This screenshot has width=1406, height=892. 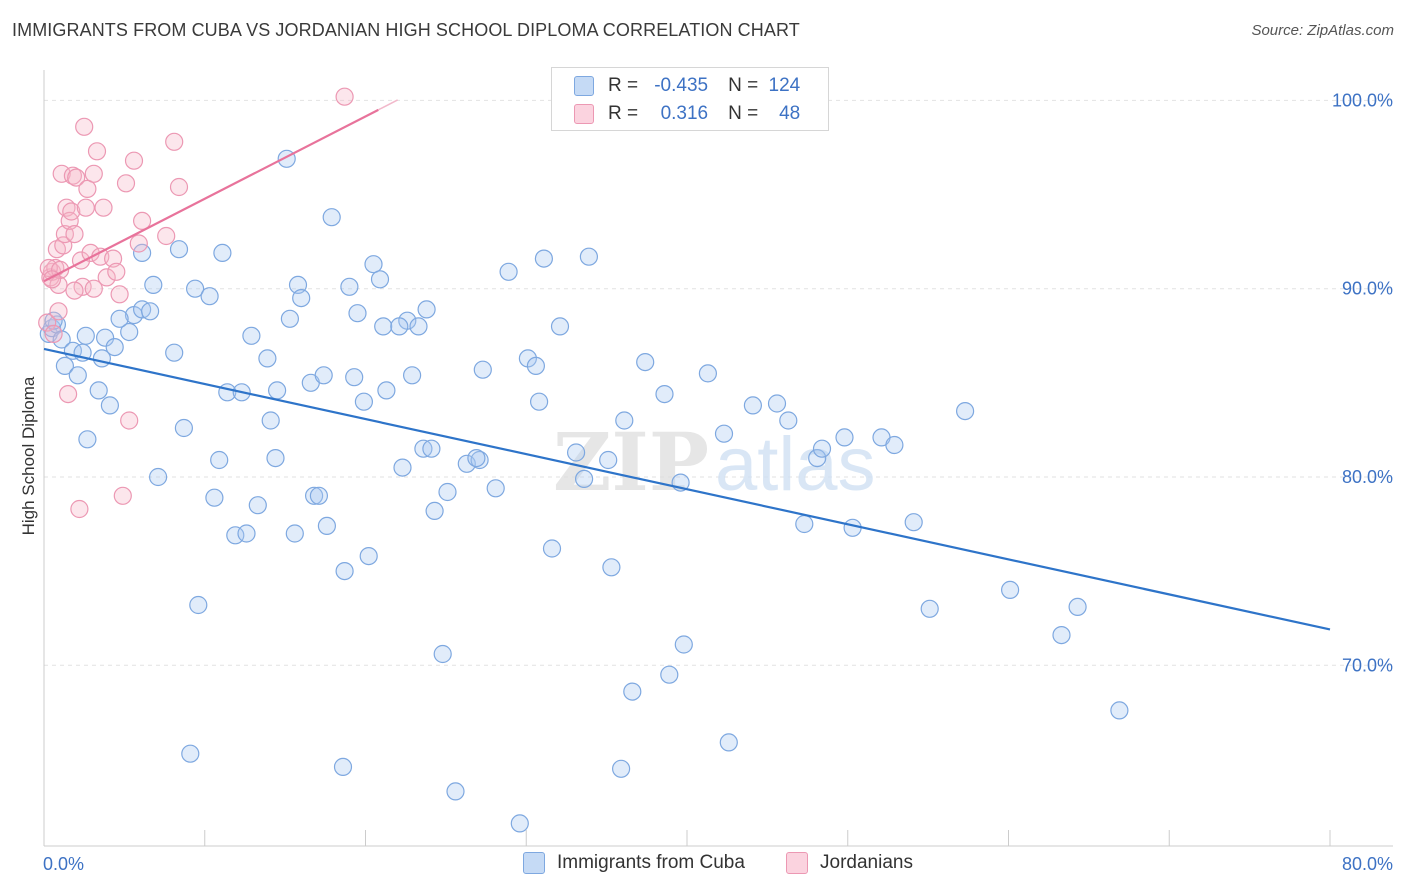 What do you see at coordinates (28, 455) in the screenshot?
I see `y-axis-label: High School Diploma` at bounding box center [28, 455].